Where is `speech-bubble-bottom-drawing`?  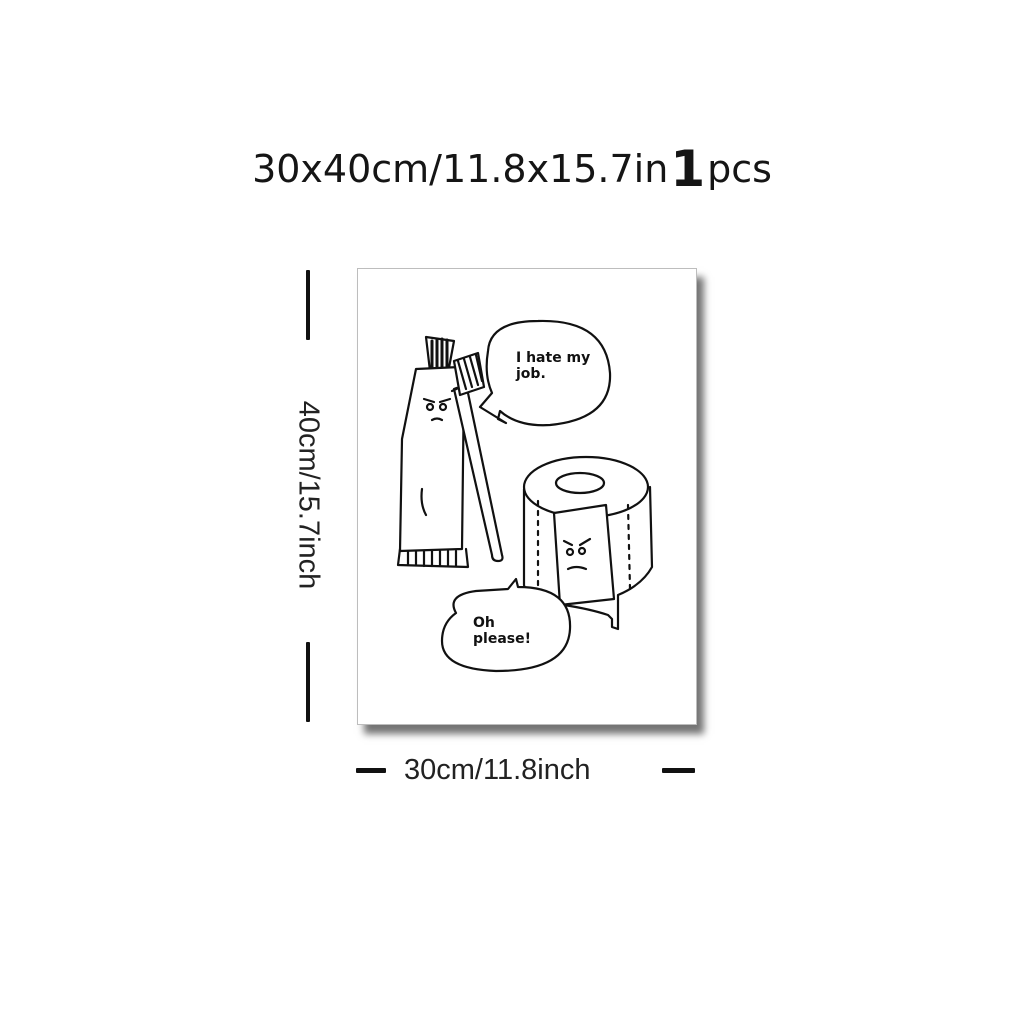
speech-bubble-bottom-drawing is located at coordinates (506, 625).